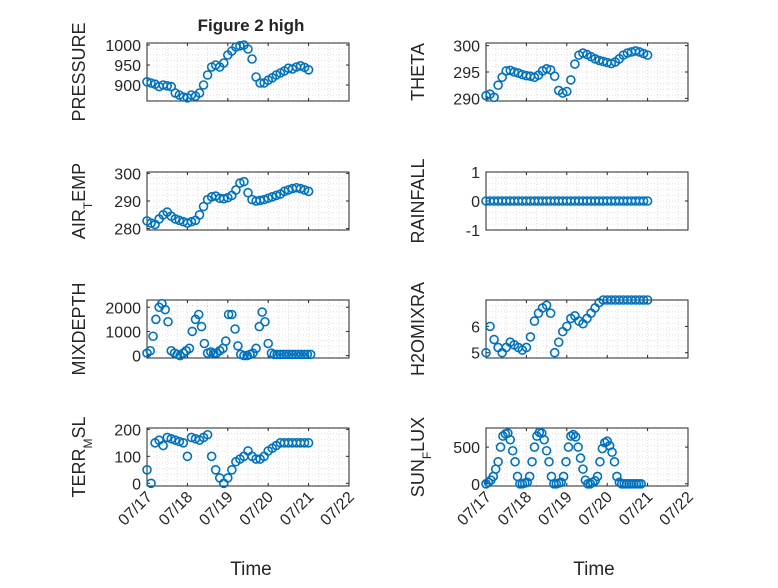 The image size is (778, 588). I want to click on y-tick-label: 1, so click(475, 173).